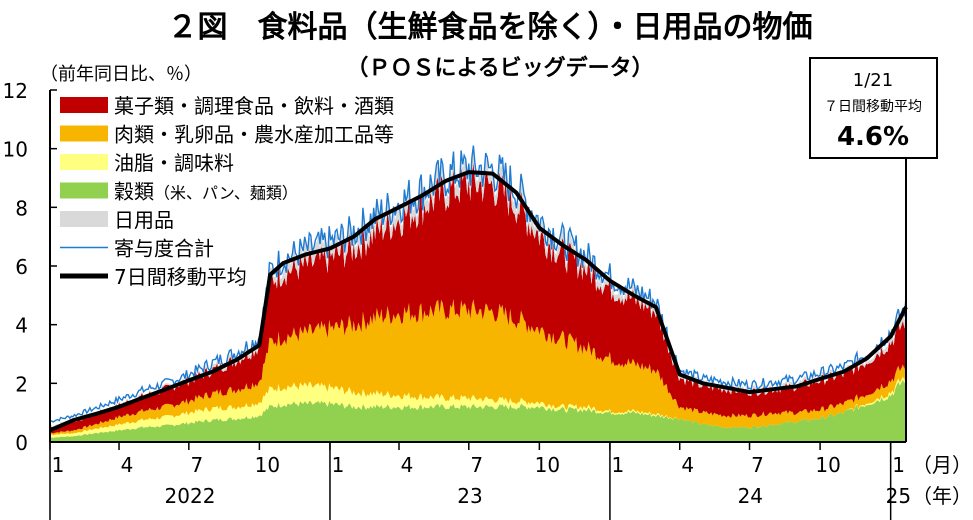 Image resolution: width=973 pixels, height=520 pixels. What do you see at coordinates (750, 496) in the screenshot?
I see `year-label: 24` at bounding box center [750, 496].